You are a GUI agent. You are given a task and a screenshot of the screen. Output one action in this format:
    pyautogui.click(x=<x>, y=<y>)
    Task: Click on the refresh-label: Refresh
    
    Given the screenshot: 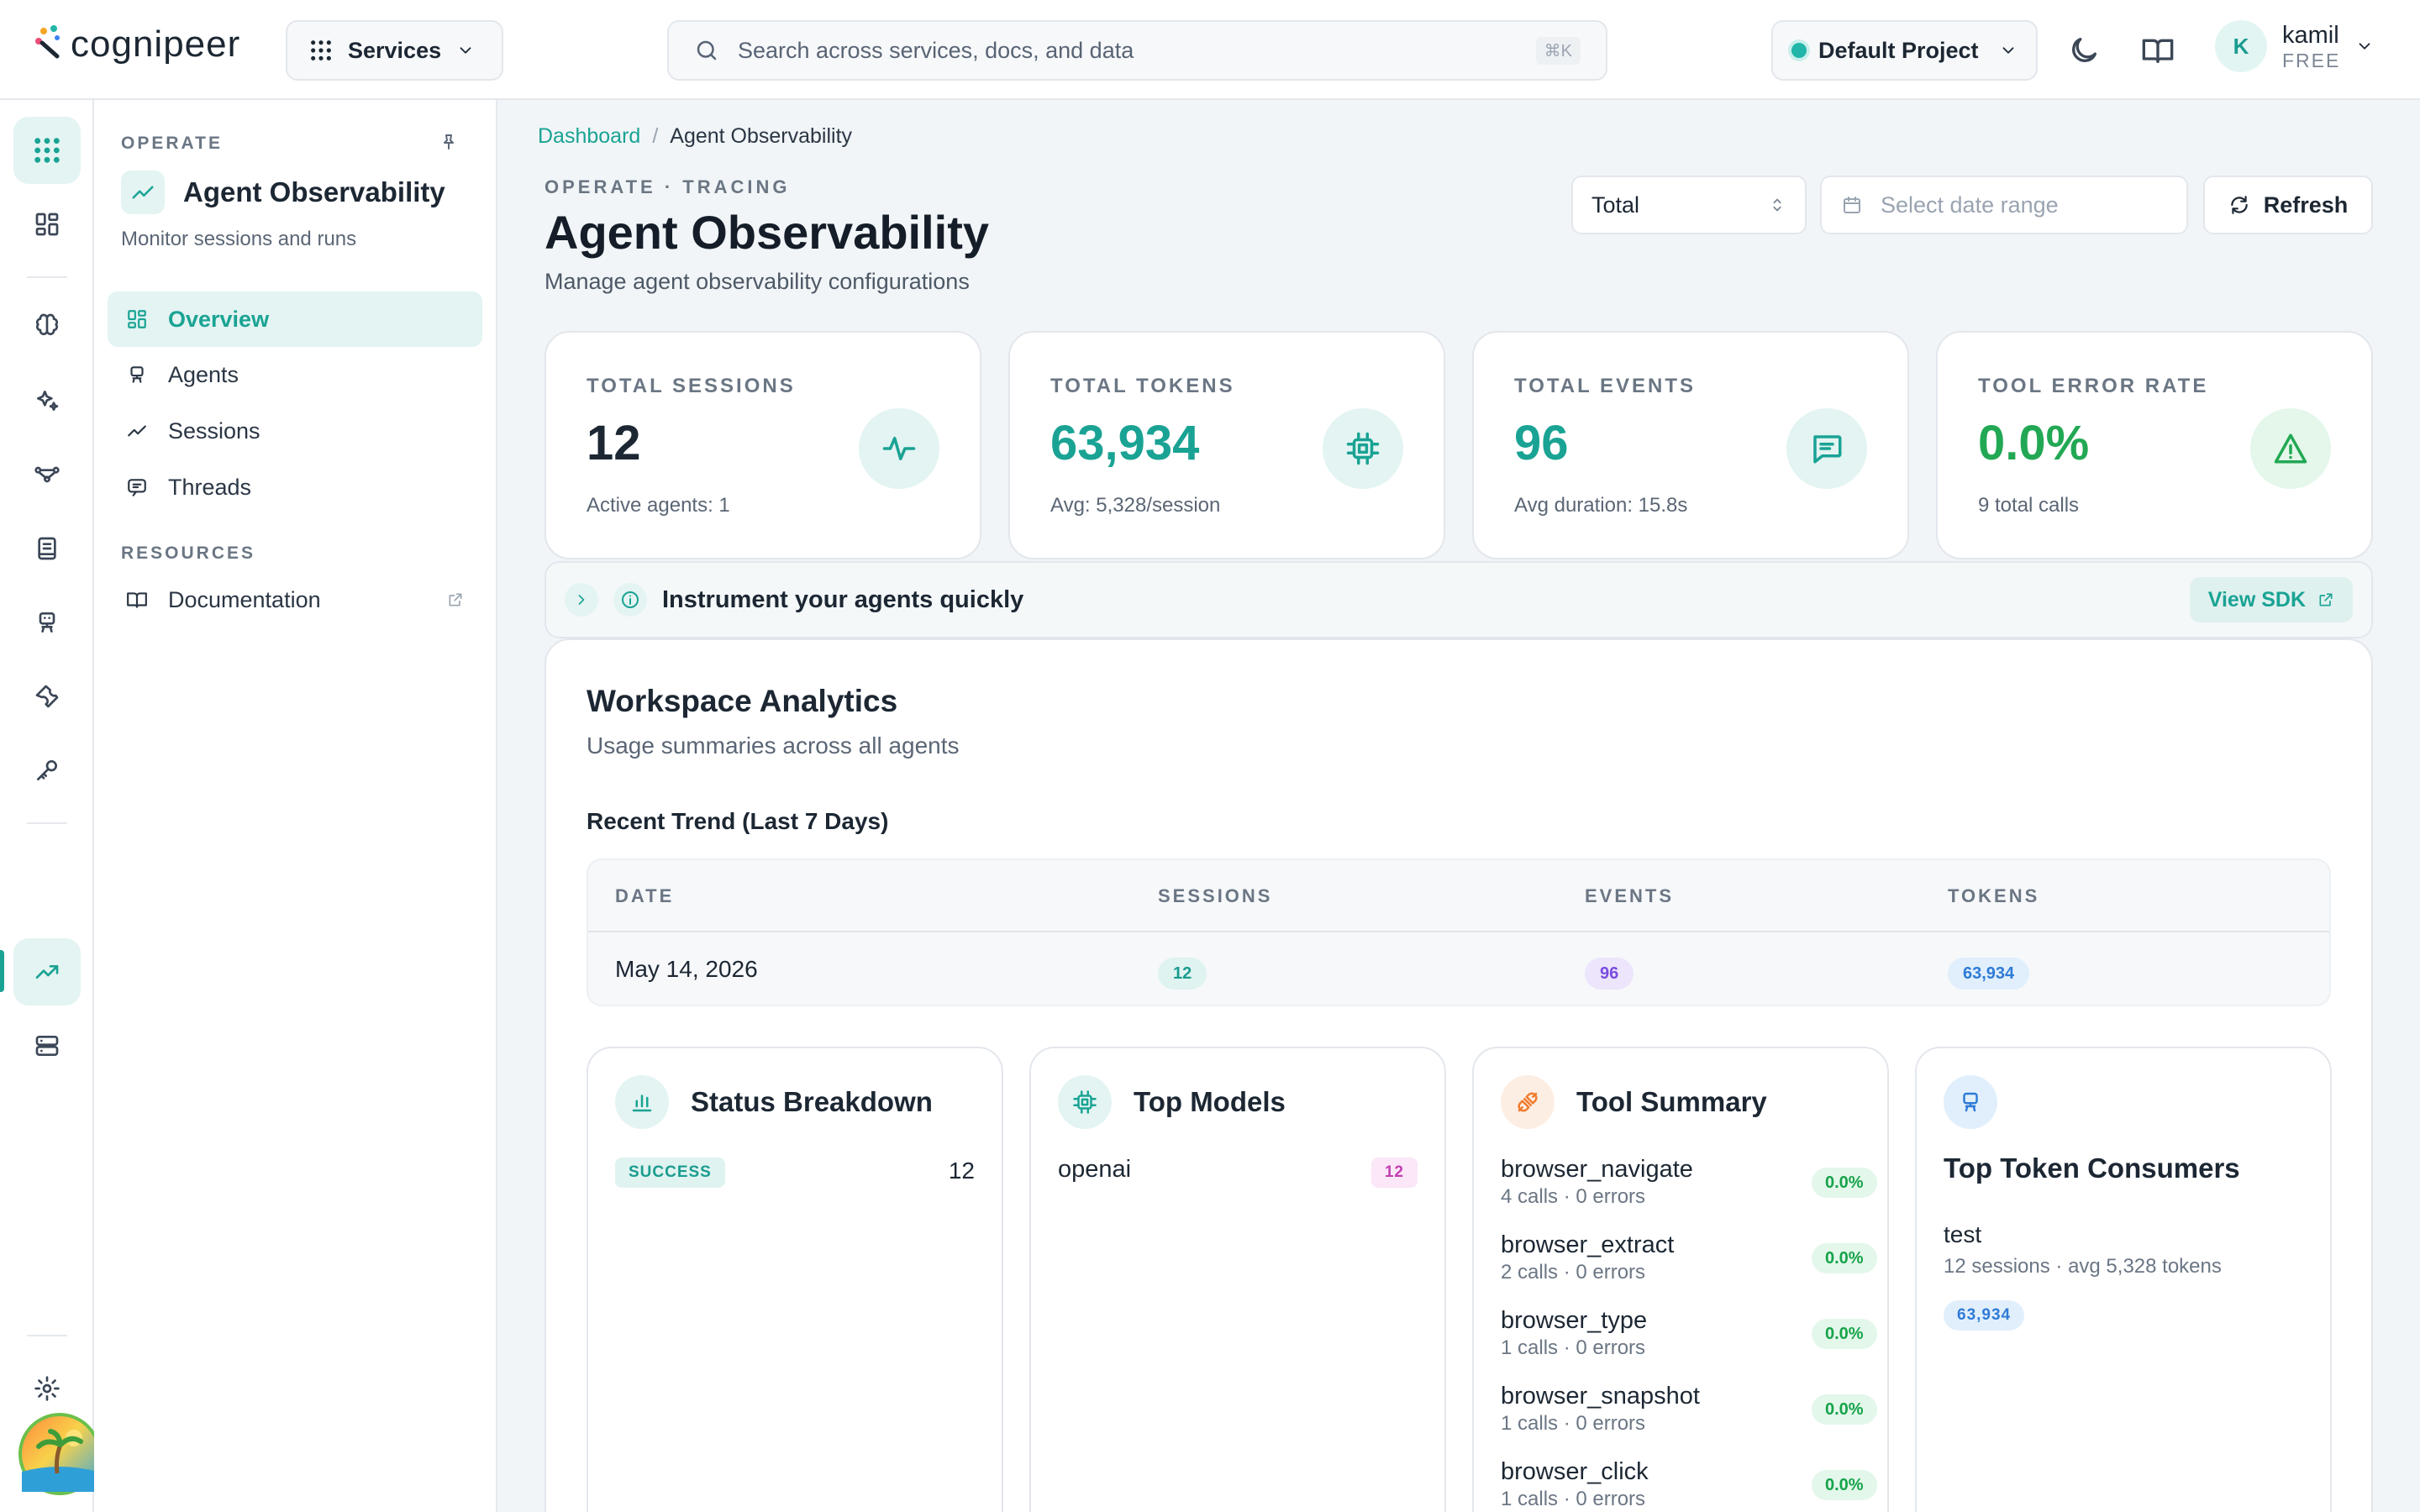 What is the action you would take?
    pyautogui.click(x=2306, y=205)
    